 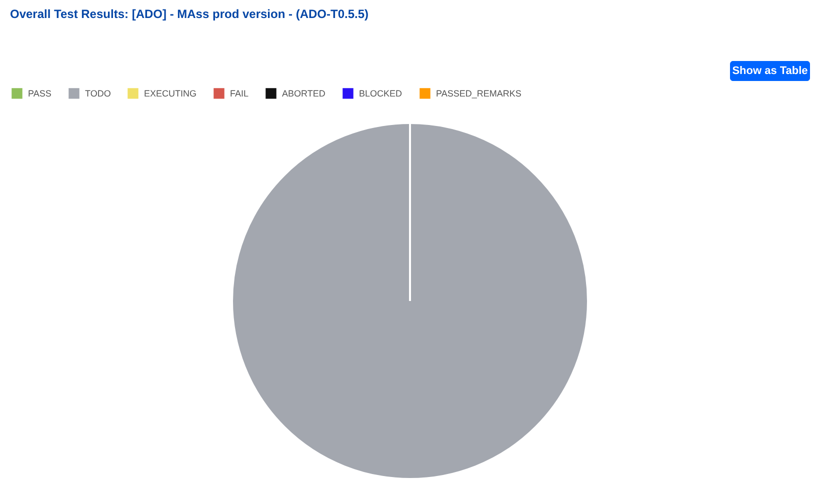 What do you see at coordinates (479, 93) in the screenshot?
I see `legend-label: PASSED_REMARKS` at bounding box center [479, 93].